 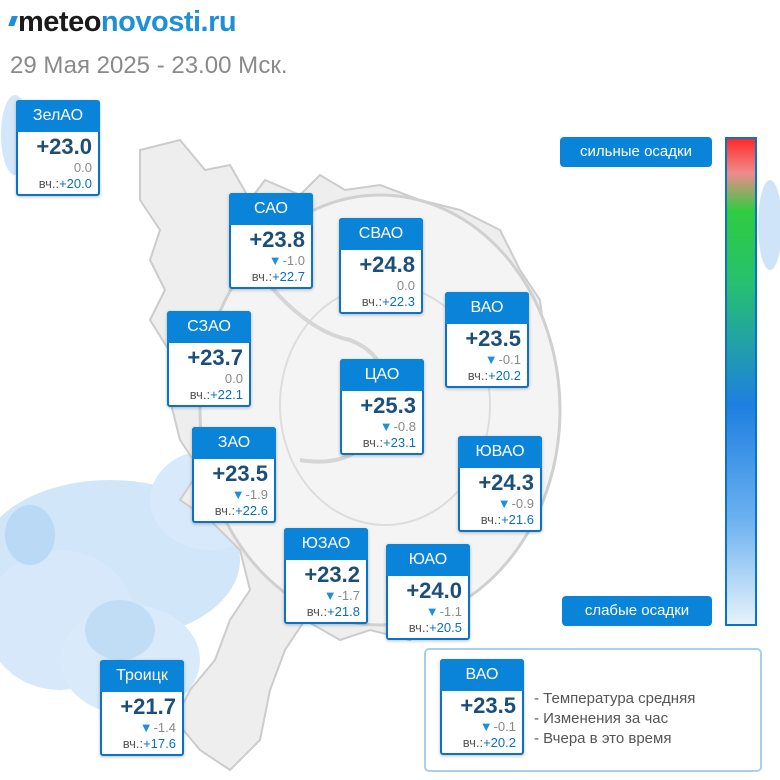 I want to click on yesterday-value: вч.:+21.8, so click(x=333, y=611).